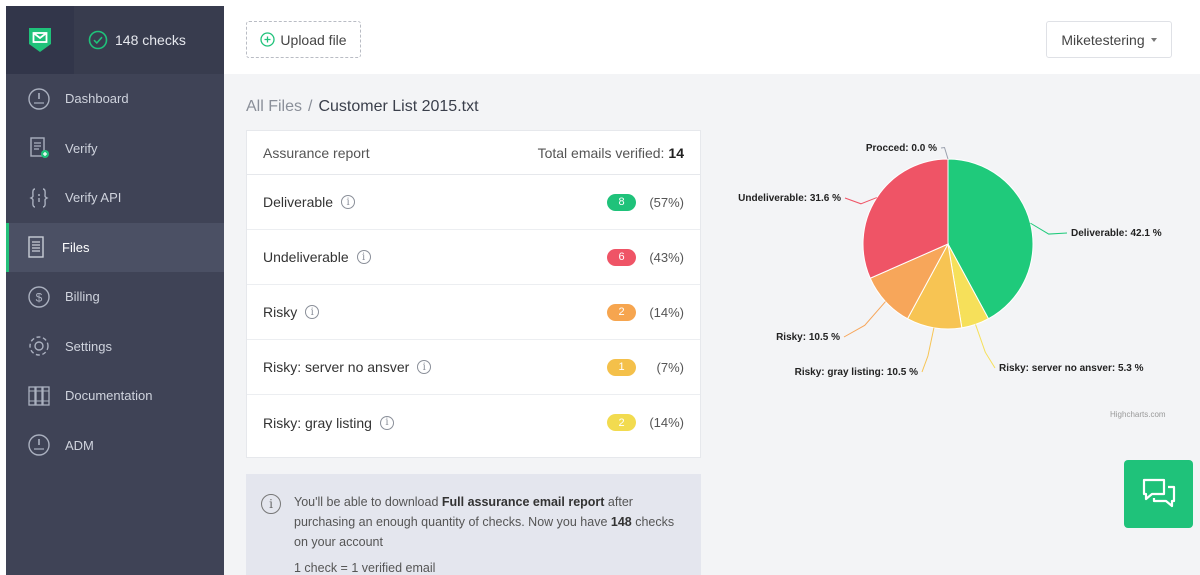 This screenshot has height=575, width=1200. I want to click on row-label: Risky, so click(280, 312).